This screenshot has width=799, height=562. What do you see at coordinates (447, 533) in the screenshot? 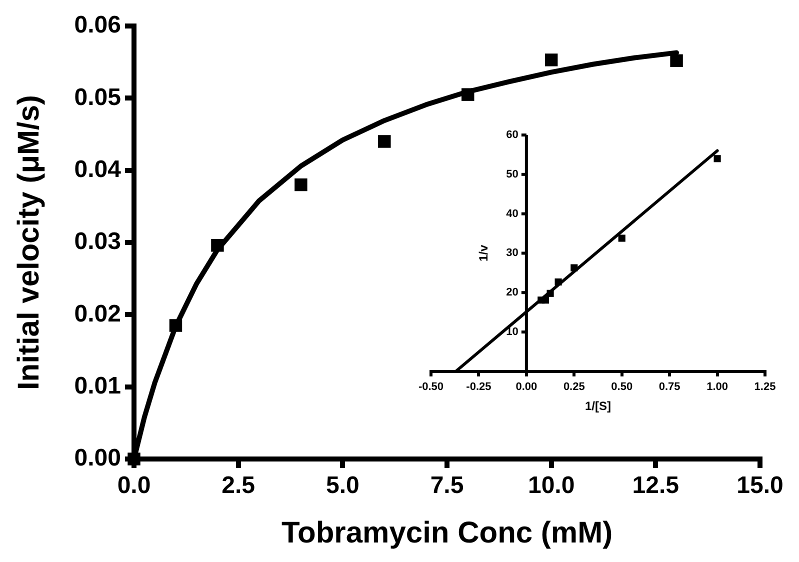
I see `x-axis-title: Tobramycin Conc (mM)` at bounding box center [447, 533].